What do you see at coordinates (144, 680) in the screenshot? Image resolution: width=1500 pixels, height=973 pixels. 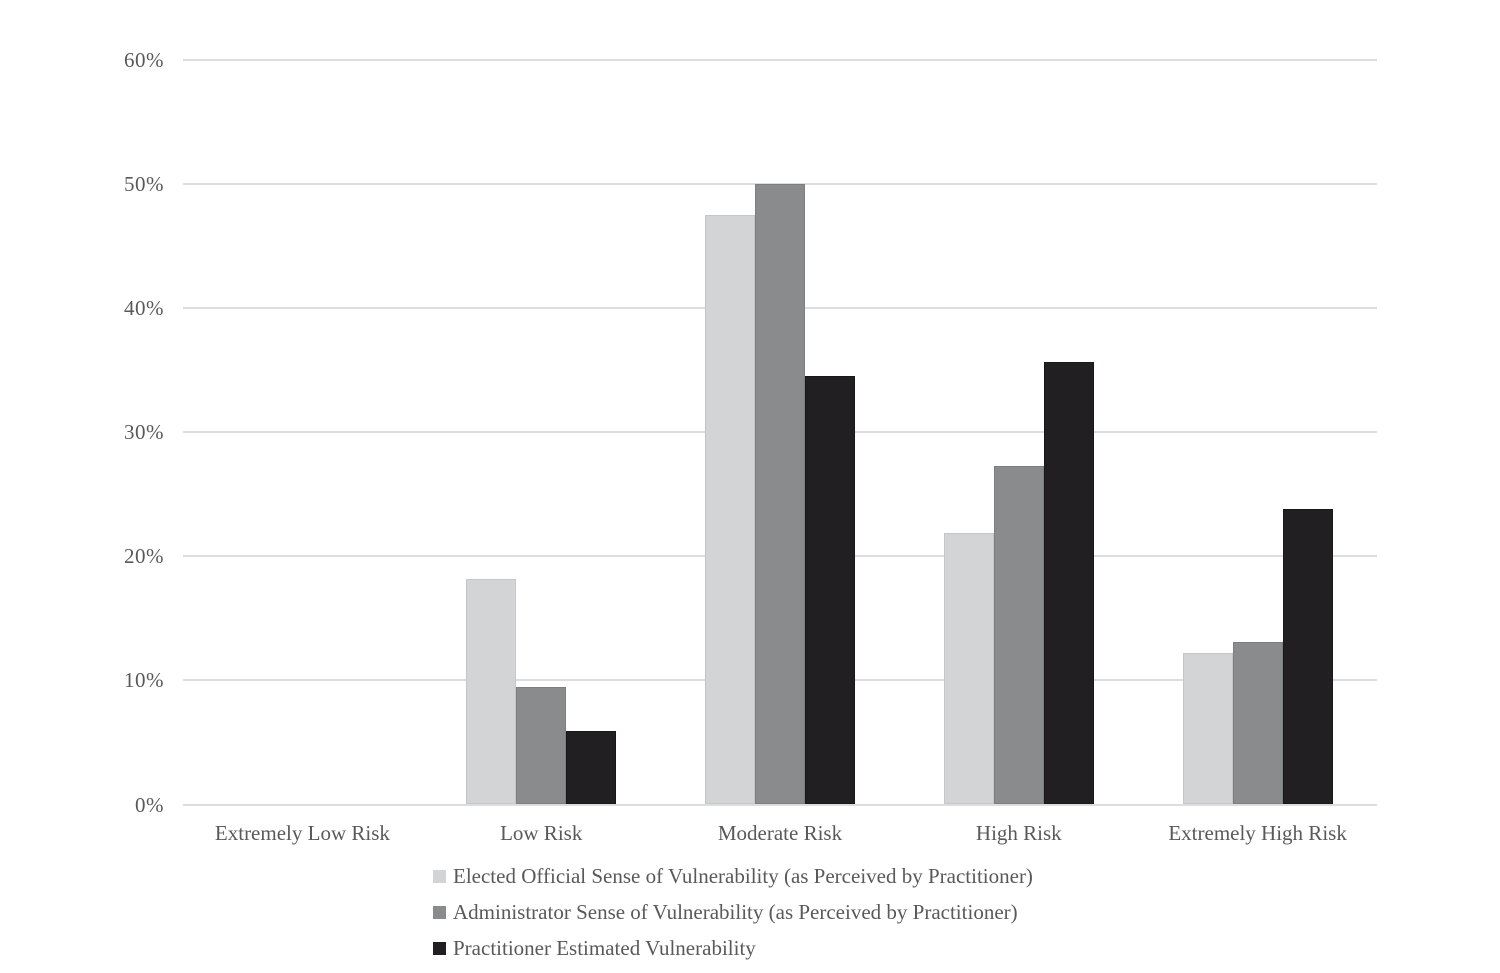 I see `y-tick-label: 10%` at bounding box center [144, 680].